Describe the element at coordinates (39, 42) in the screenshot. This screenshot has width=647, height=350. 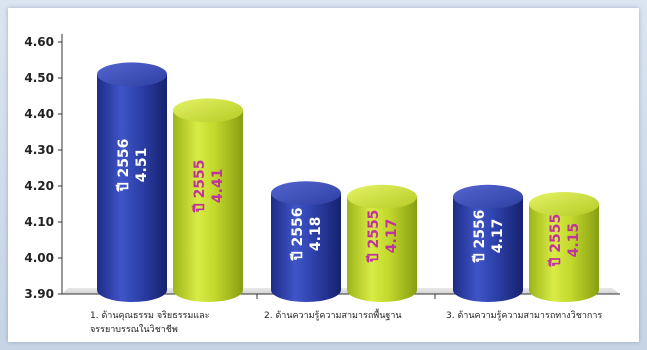
I see `y-tick-label: 4.60` at that location.